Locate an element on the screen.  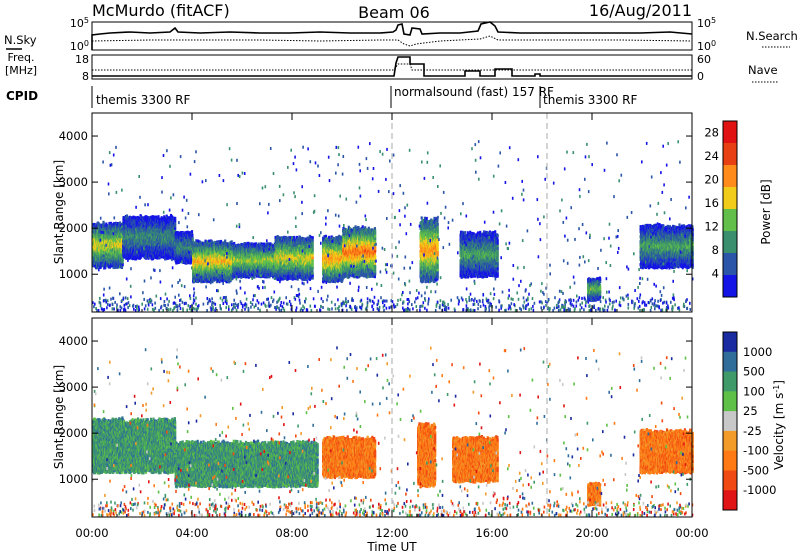
cpid-label: CPID is located at coordinates (22, 96).